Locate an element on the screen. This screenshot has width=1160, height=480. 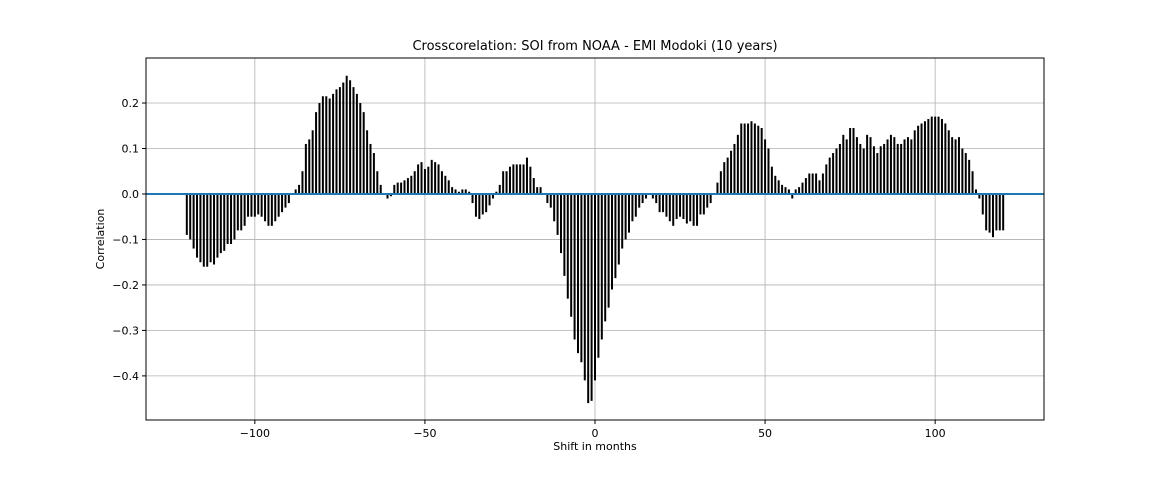
x-axis-label: Shift in months is located at coordinates (595, 446).